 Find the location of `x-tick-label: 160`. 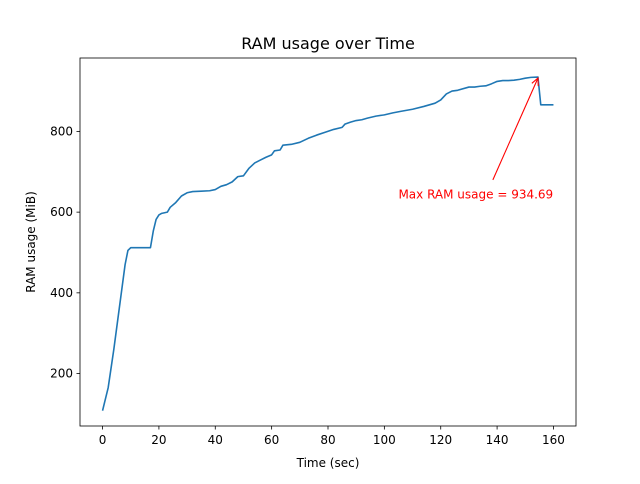

x-tick-label: 160 is located at coordinates (553, 440).